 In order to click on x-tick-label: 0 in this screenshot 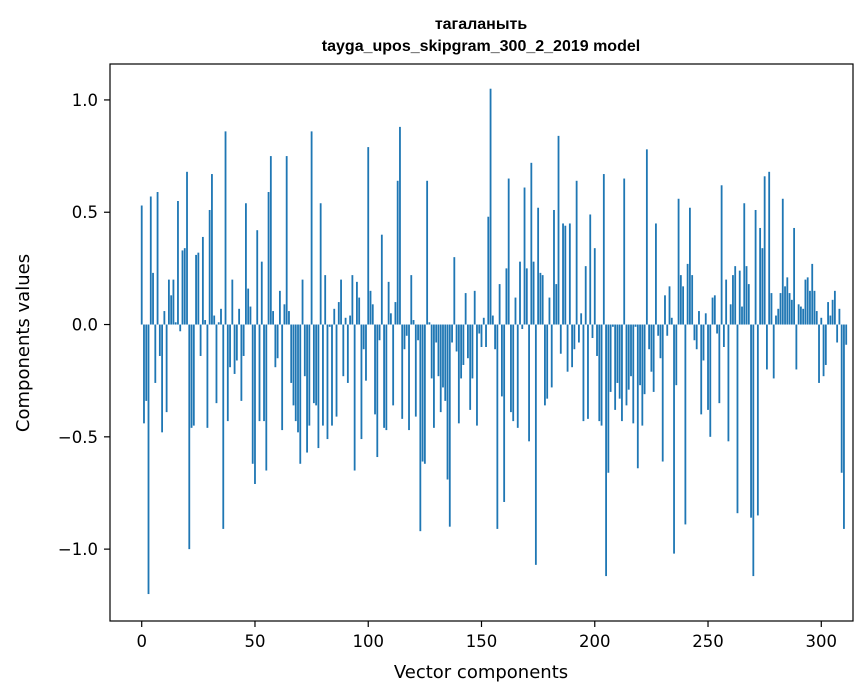, I will do `click(141, 641)`.